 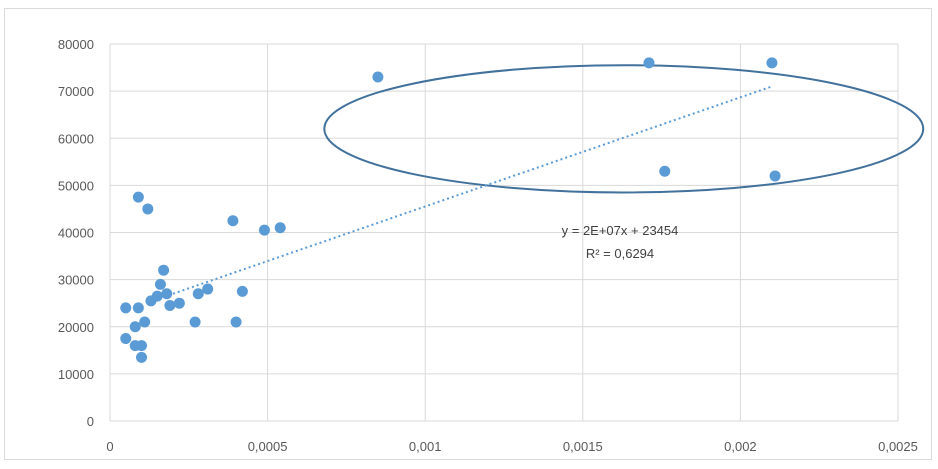 I want to click on y-tick-label: 30000, so click(x=76, y=280).